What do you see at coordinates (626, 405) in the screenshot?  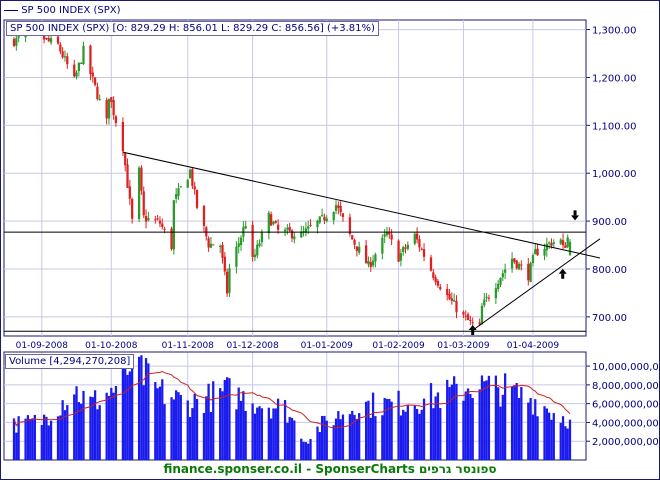 I see `volume-y-tick-label: 6,000,000,000` at bounding box center [626, 405].